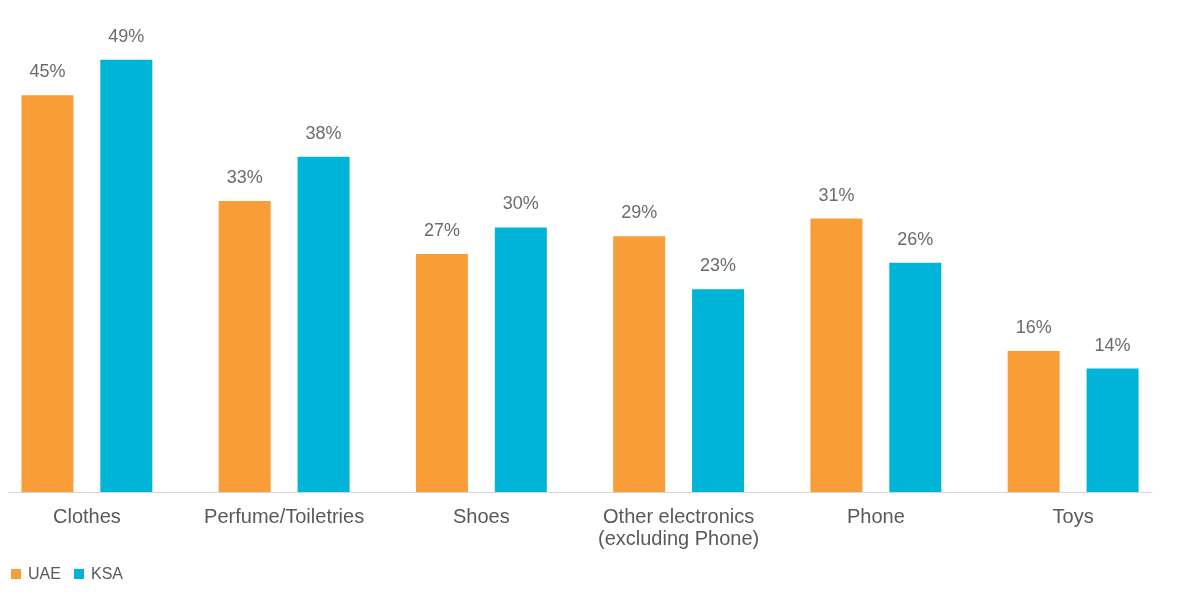 The image size is (1181, 606). What do you see at coordinates (875, 515) in the screenshot?
I see `x-tick-label: Phone` at bounding box center [875, 515].